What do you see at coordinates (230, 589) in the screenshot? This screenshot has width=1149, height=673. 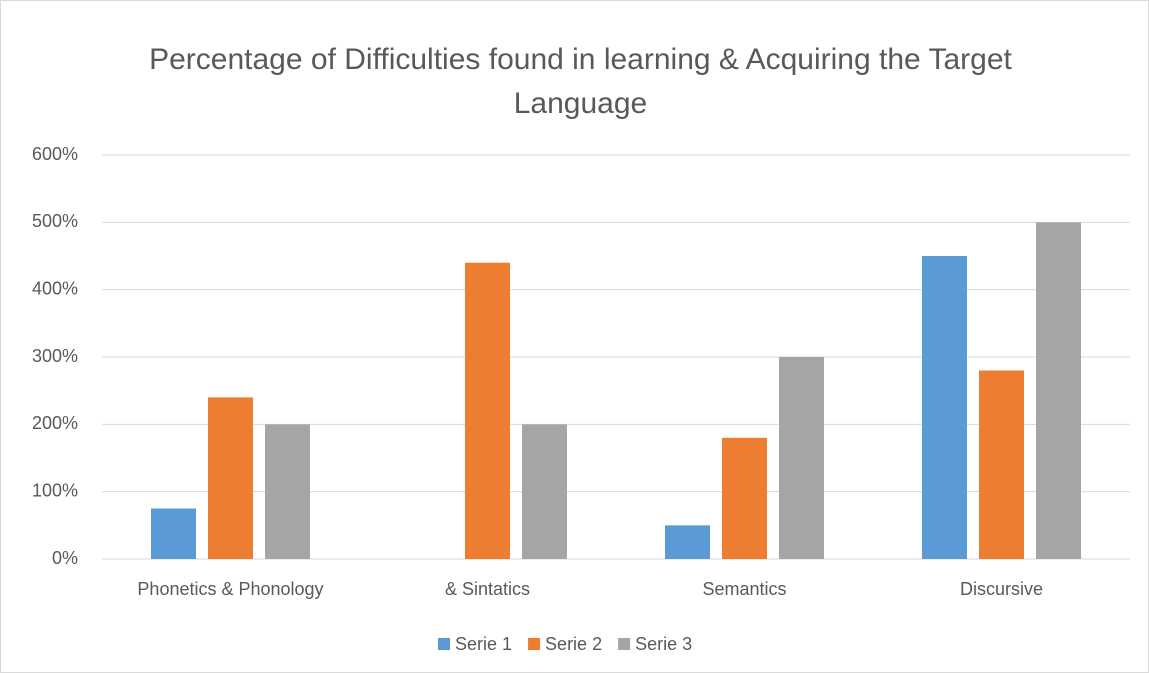 I see `x-tick-label: Phonetics & Phonology` at bounding box center [230, 589].